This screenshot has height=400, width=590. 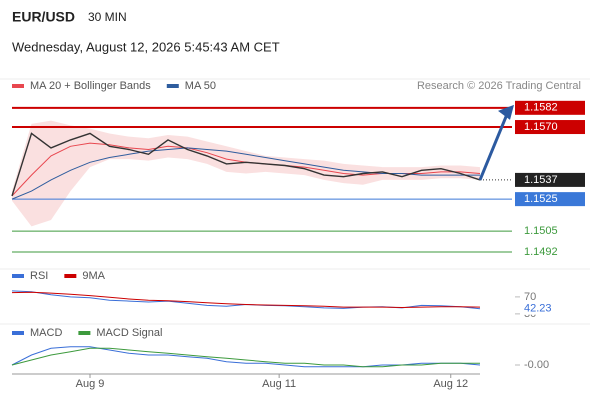 What do you see at coordinates (46, 333) in the screenshot?
I see `legend-label: MACD` at bounding box center [46, 333].